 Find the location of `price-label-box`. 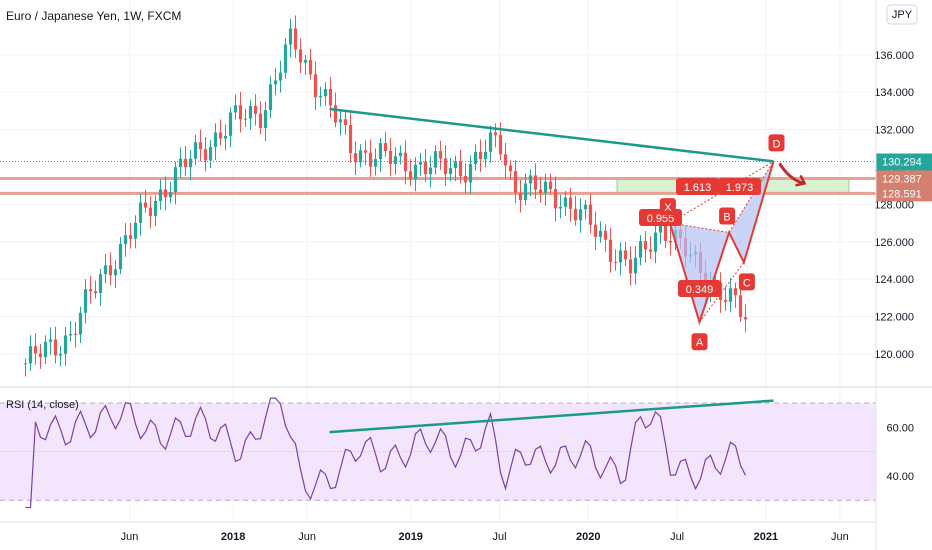

price-label-box is located at coordinates (904, 193).